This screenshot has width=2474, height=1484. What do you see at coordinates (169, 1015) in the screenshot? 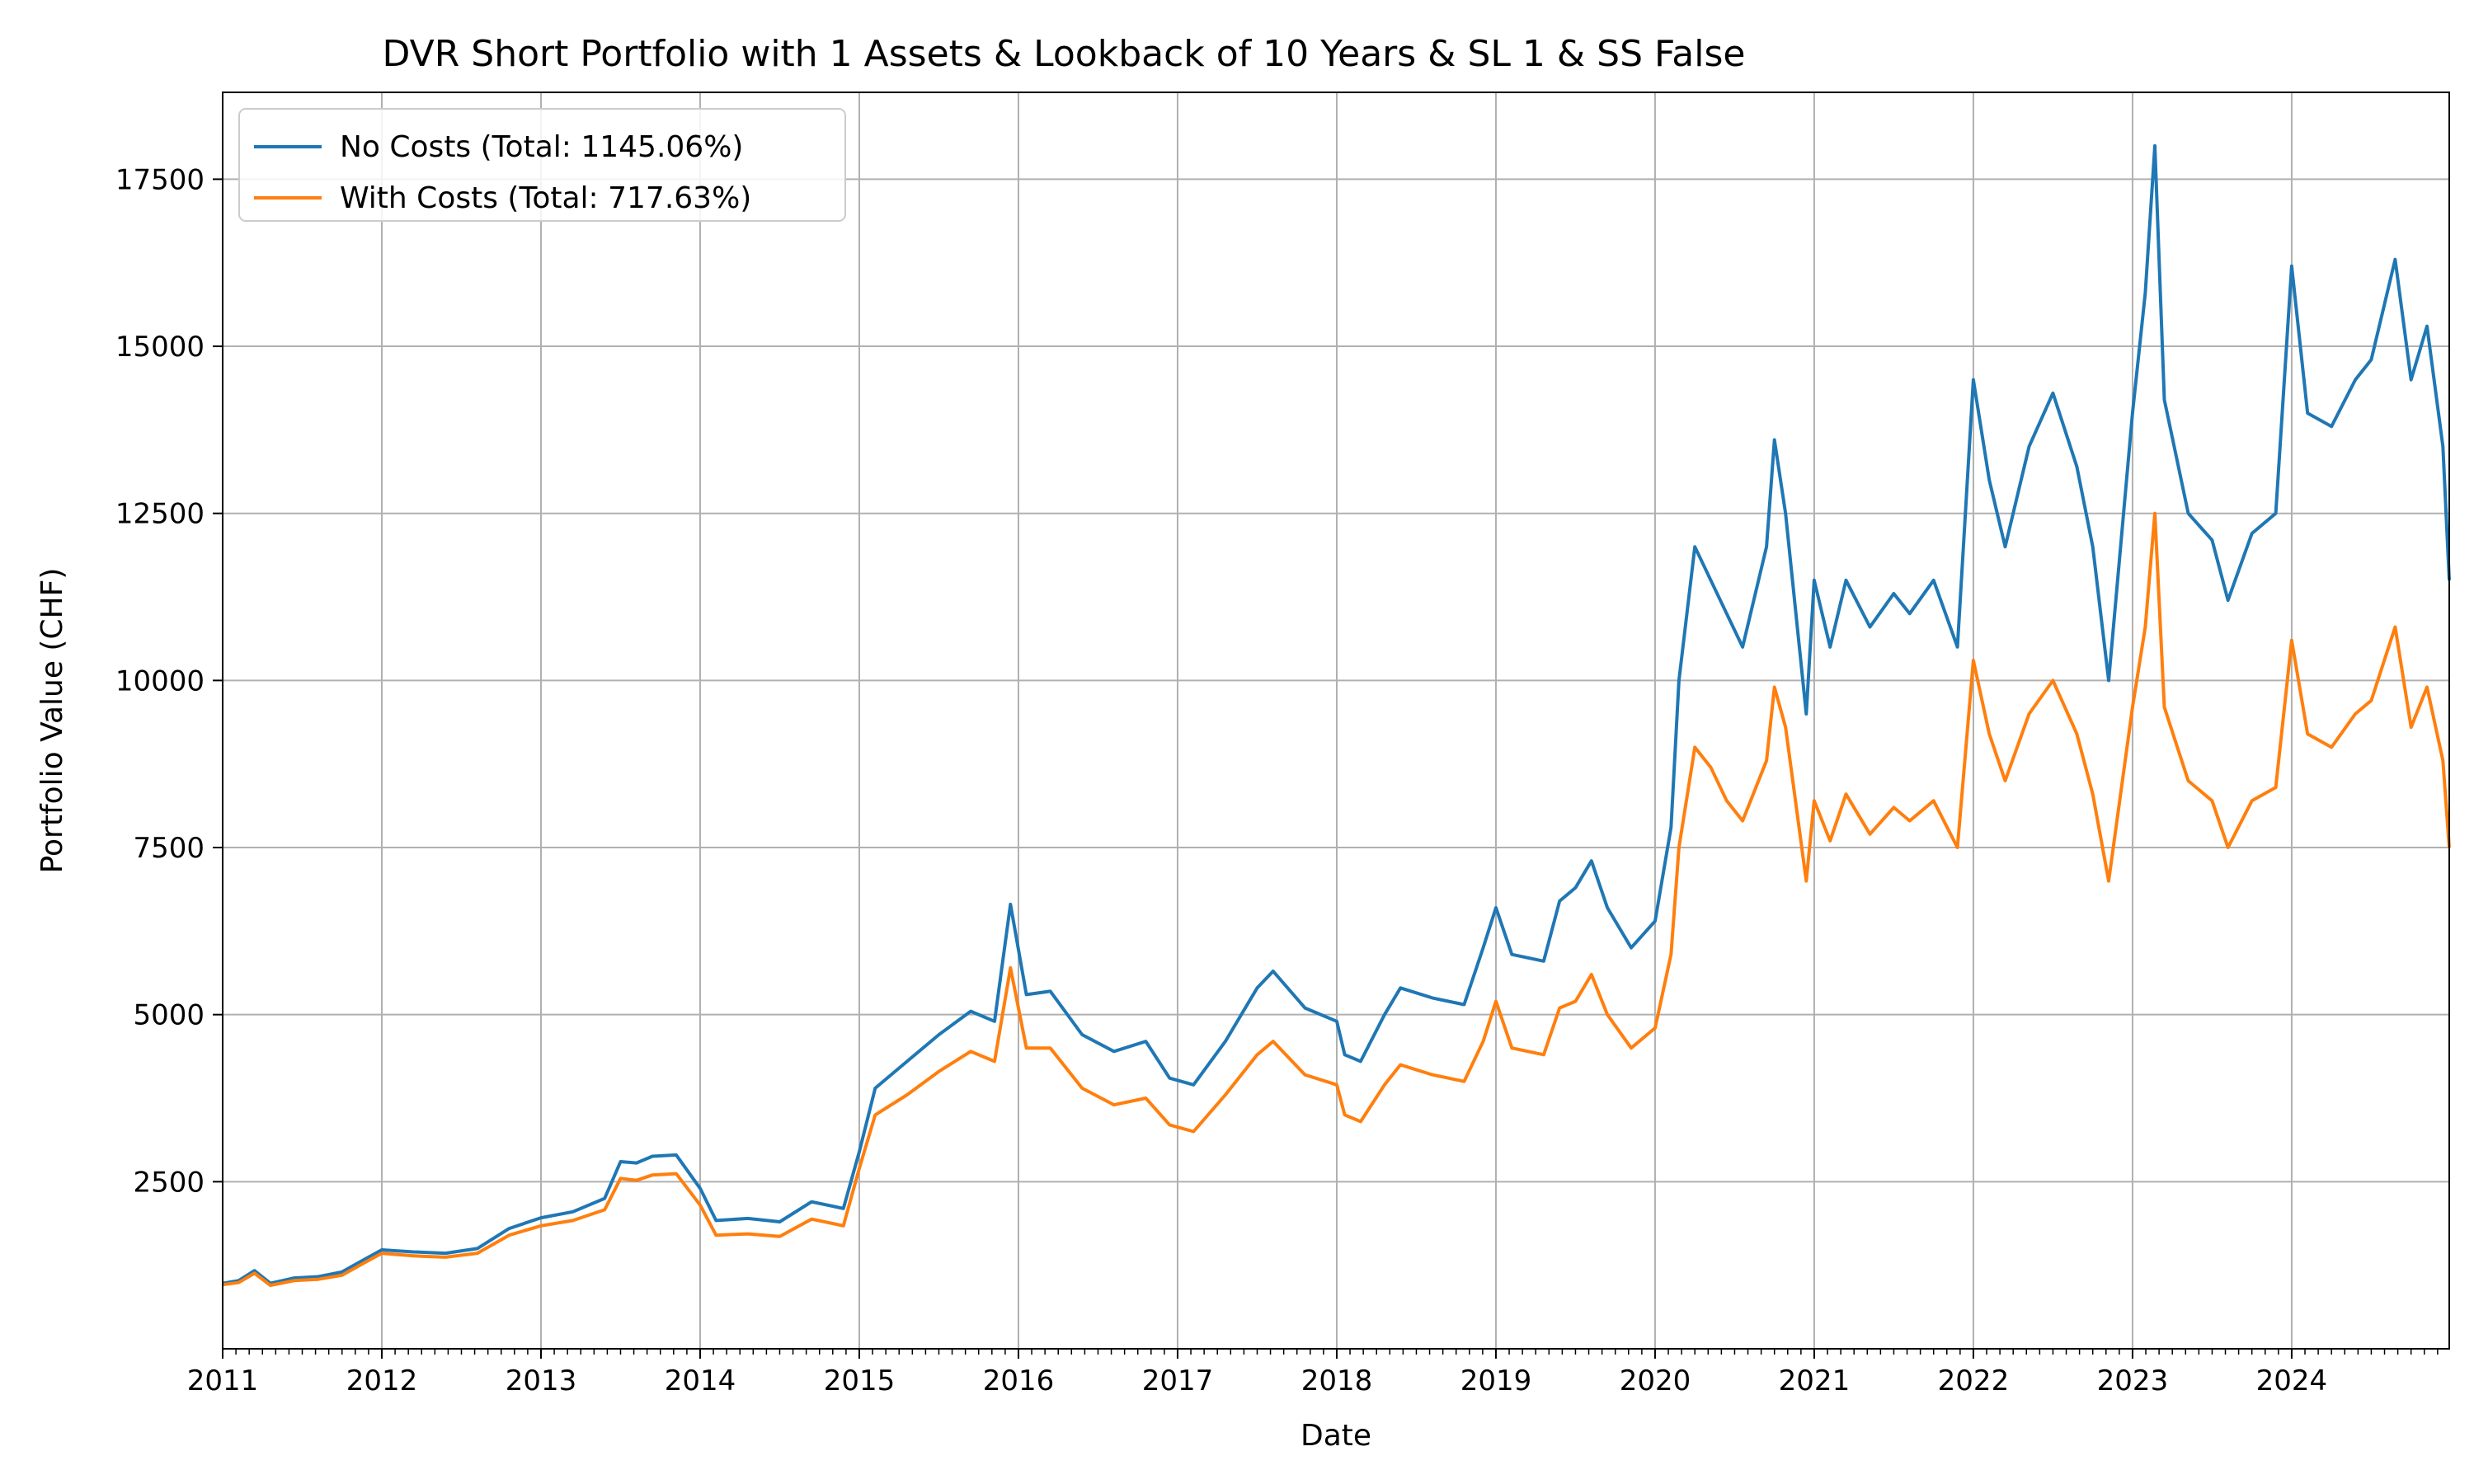
I see `y-tick-label: 5000` at bounding box center [169, 1015].